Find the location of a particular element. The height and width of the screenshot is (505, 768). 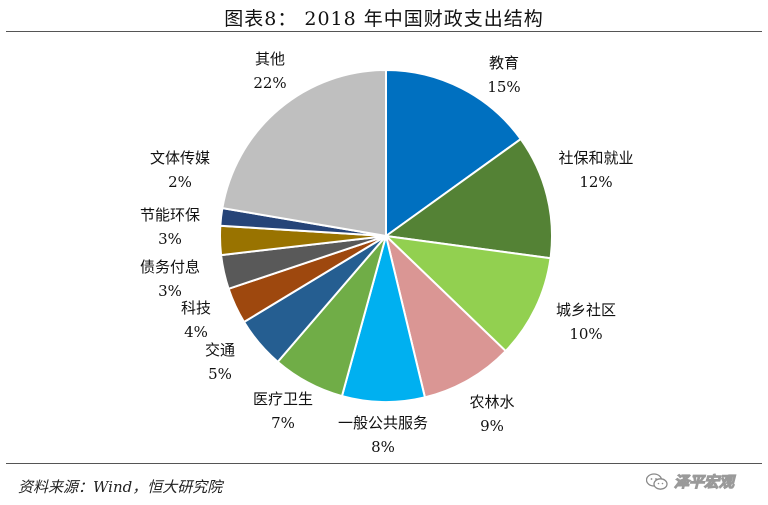

slice-percent-1: 15% is located at coordinates (503, 87).